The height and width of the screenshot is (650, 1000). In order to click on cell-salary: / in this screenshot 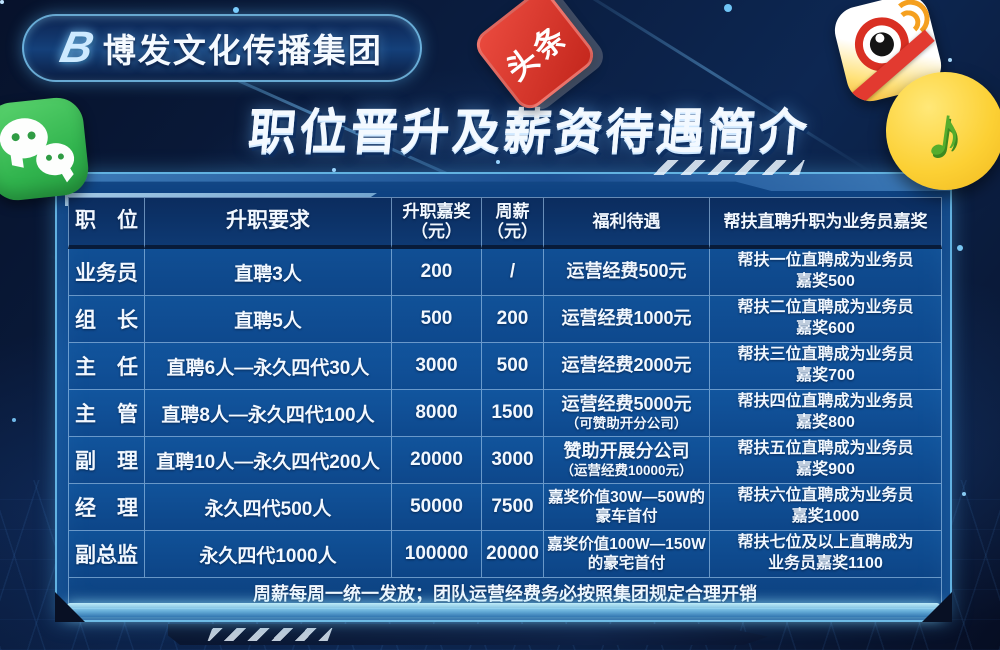, I will do `click(513, 272)`.